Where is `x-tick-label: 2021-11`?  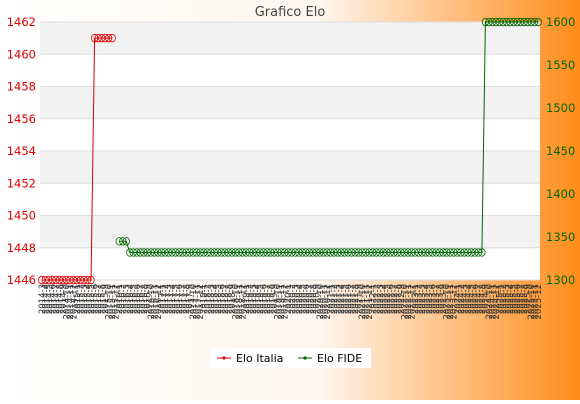 x-tick-label: 2021-11 is located at coordinates (367, 302).